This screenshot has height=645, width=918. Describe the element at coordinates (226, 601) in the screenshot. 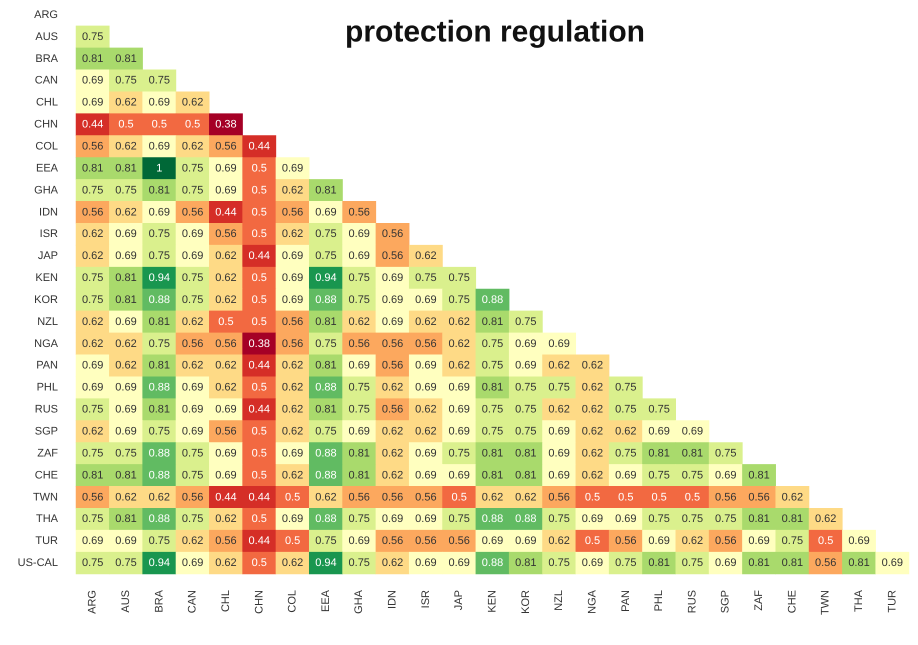

I see `x-tick-label: CHL` at that location.